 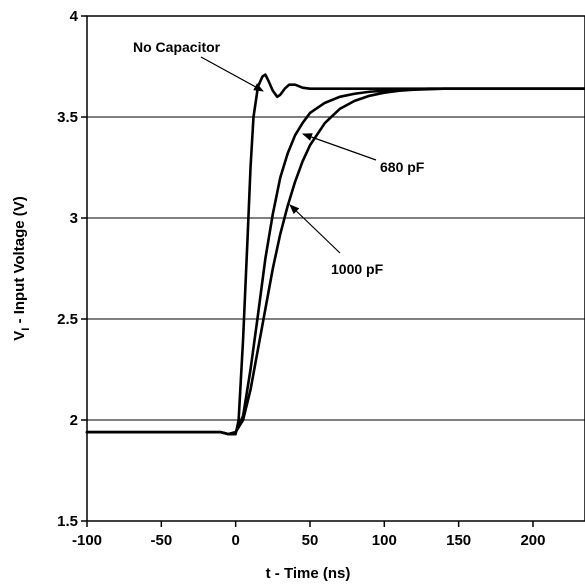 What do you see at coordinates (26, 329) in the screenshot?
I see `y-axis-title-subscript: I` at bounding box center [26, 329].